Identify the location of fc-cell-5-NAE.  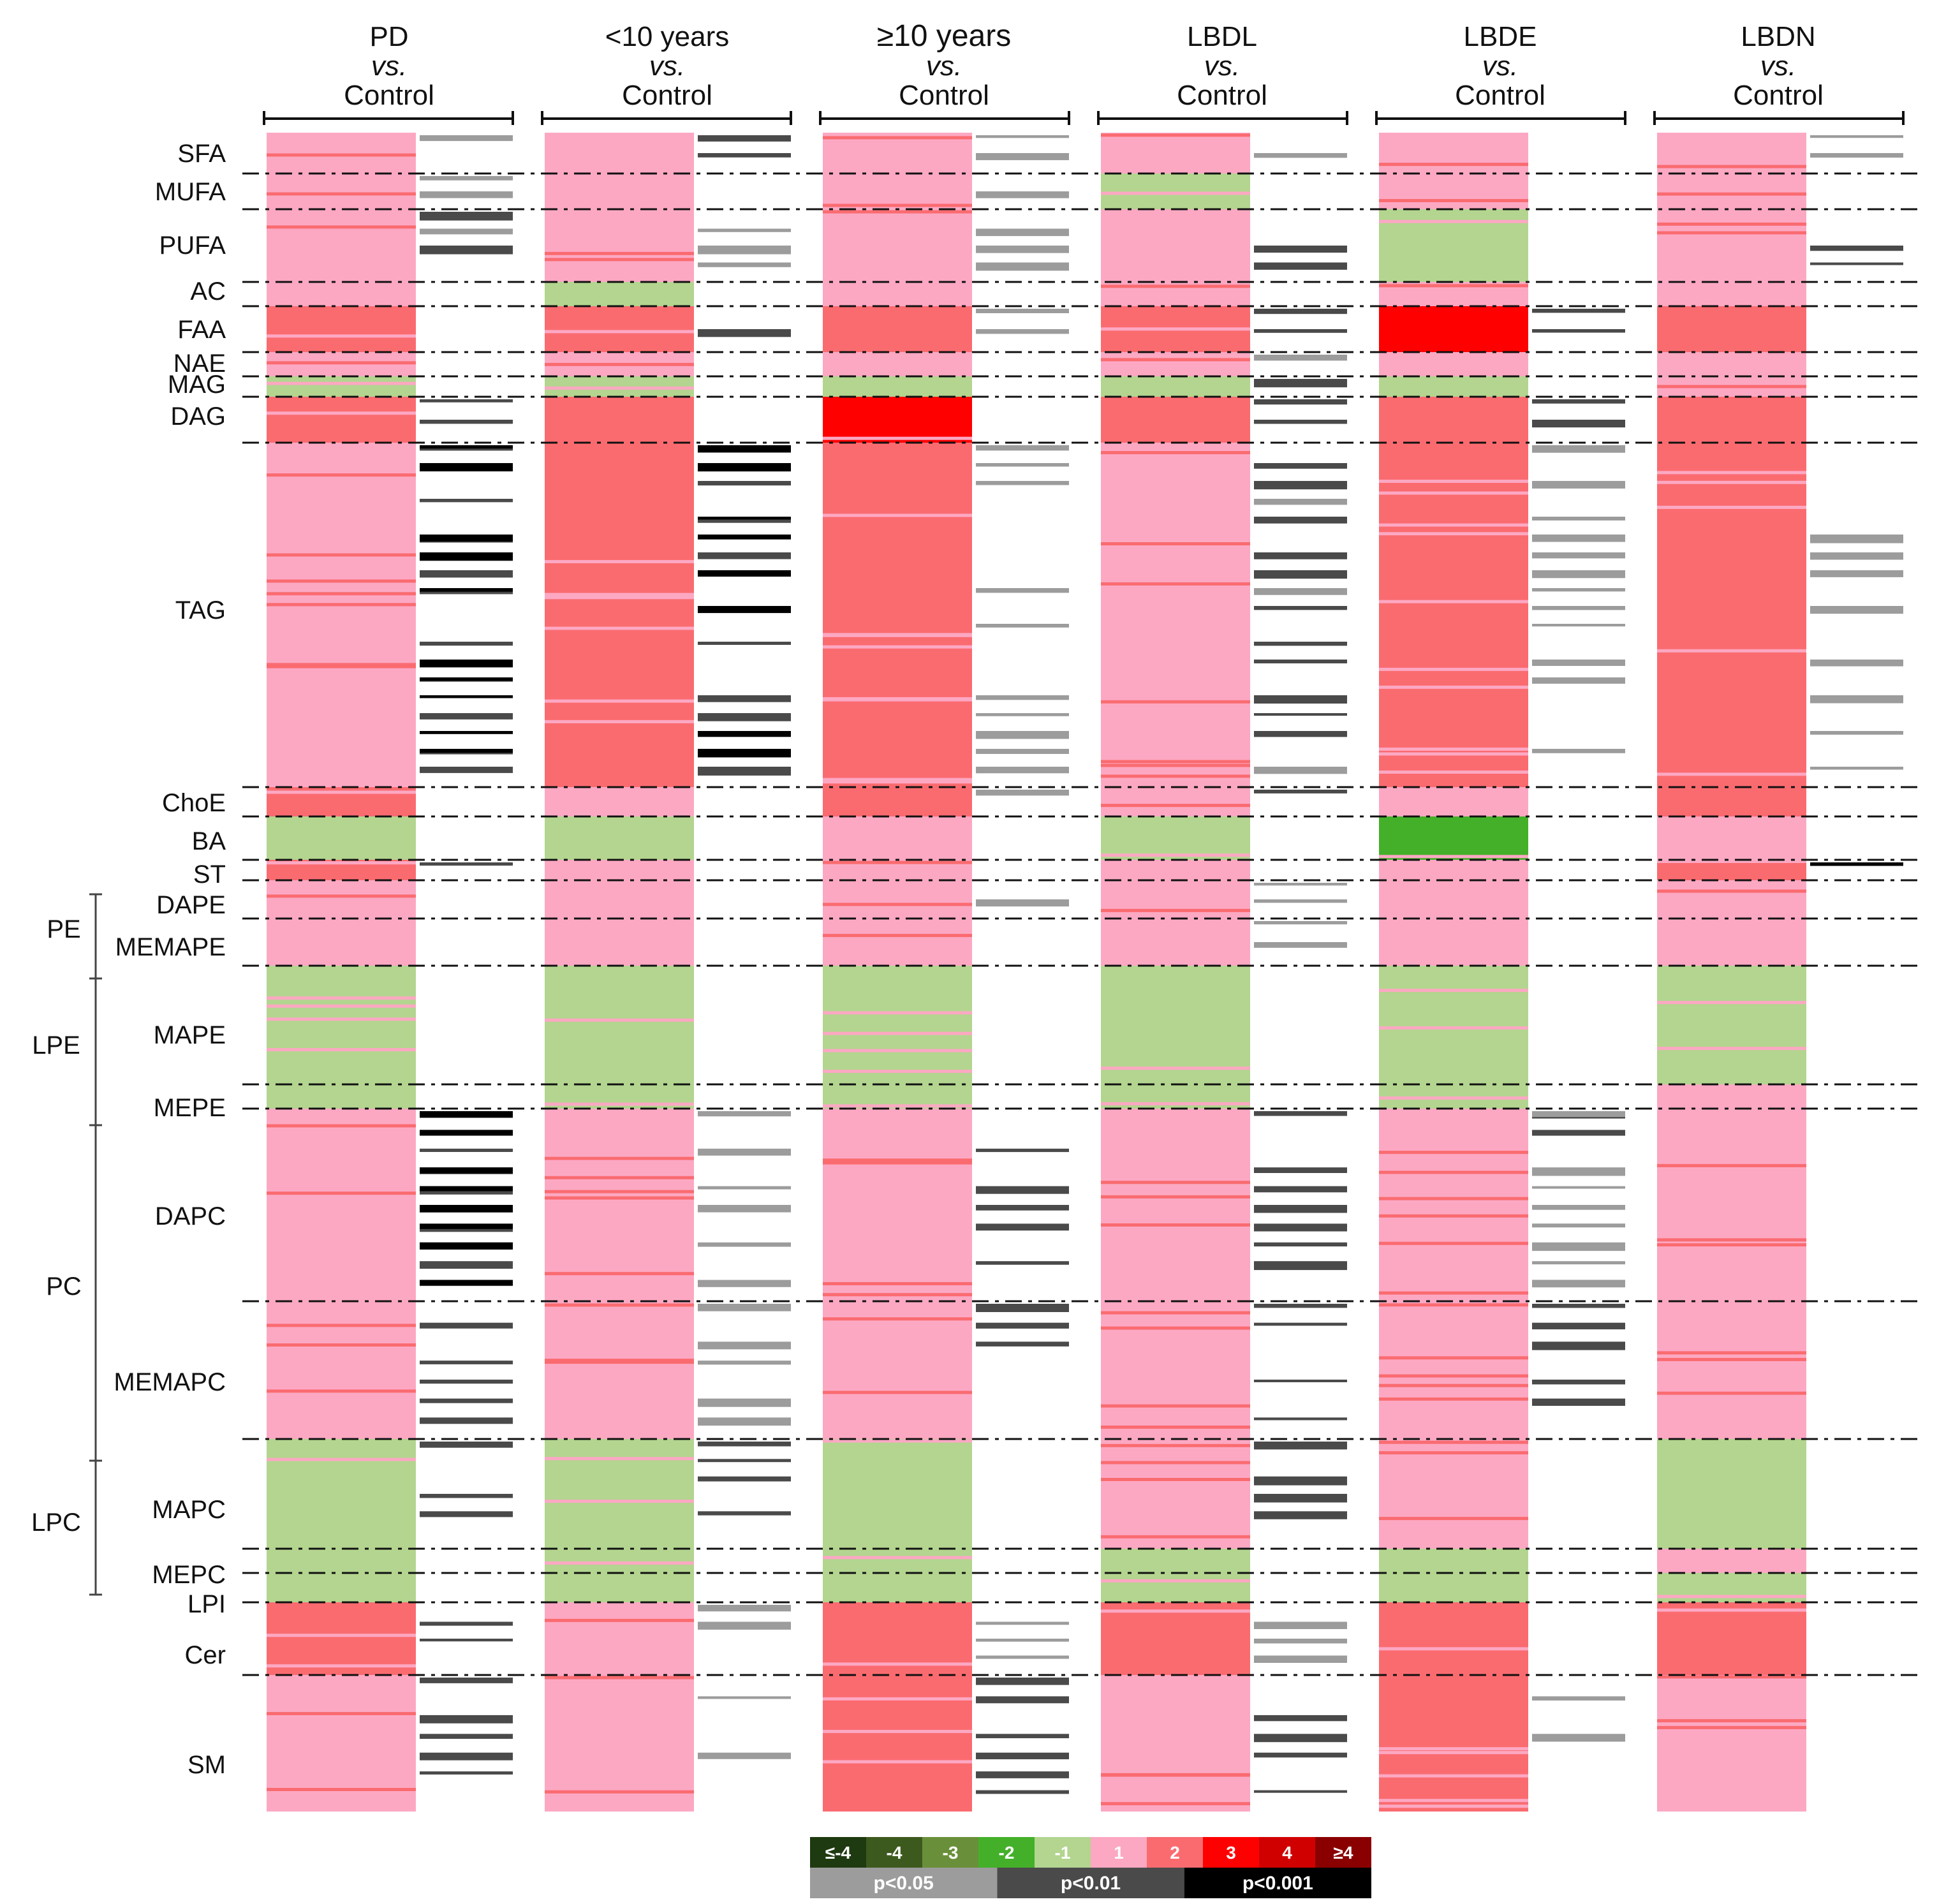
(1453, 364).